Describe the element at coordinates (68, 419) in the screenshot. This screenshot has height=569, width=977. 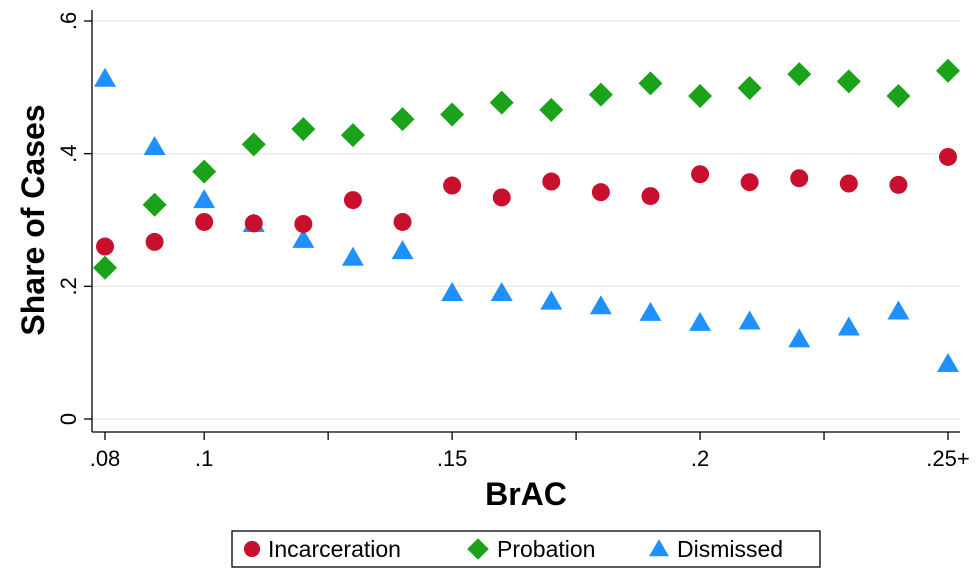
I see `y-tick-label: 0` at that location.